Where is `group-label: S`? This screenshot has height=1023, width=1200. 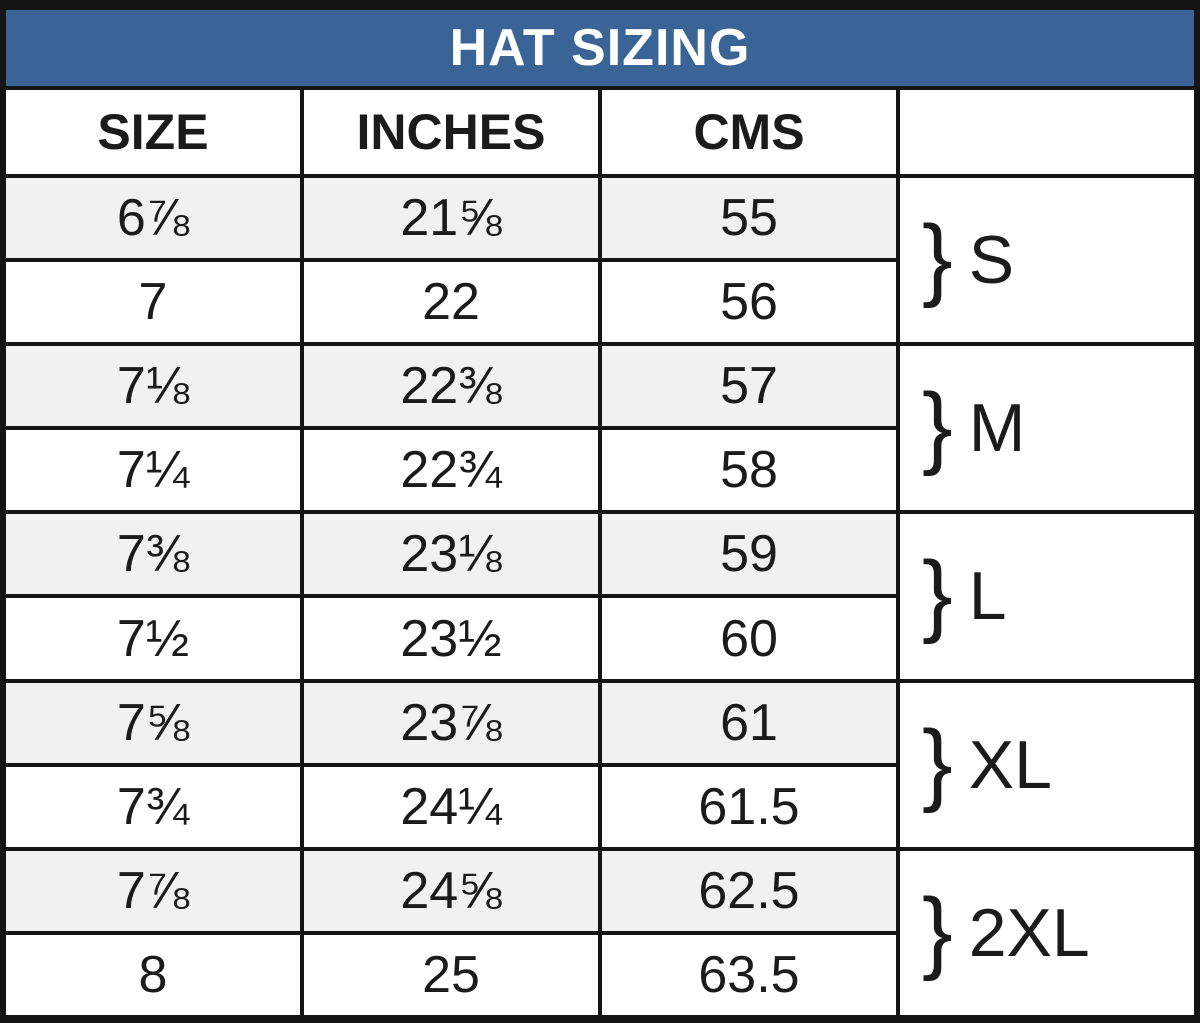
group-label: S is located at coordinates (991, 260).